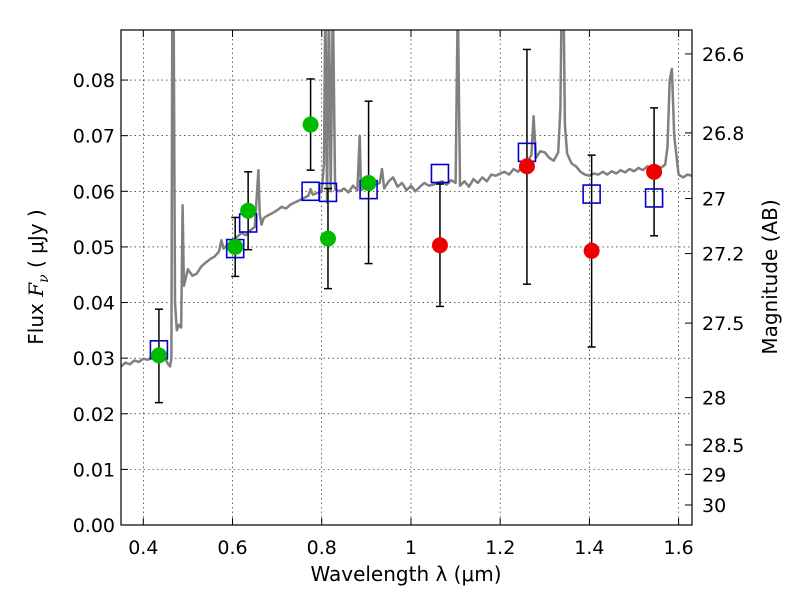  What do you see at coordinates (143, 548) in the screenshot?
I see `x-tick-label: 0.4` at bounding box center [143, 548].